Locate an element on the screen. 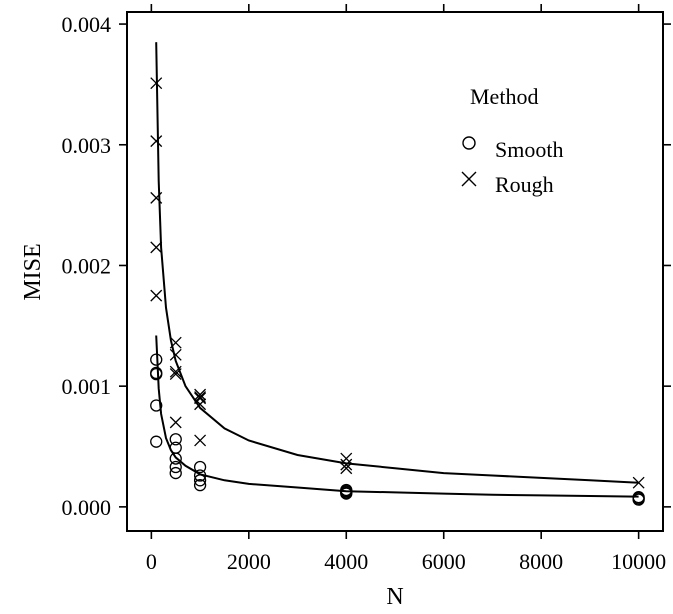  y-tick-label: 0.002 is located at coordinates (87, 265).